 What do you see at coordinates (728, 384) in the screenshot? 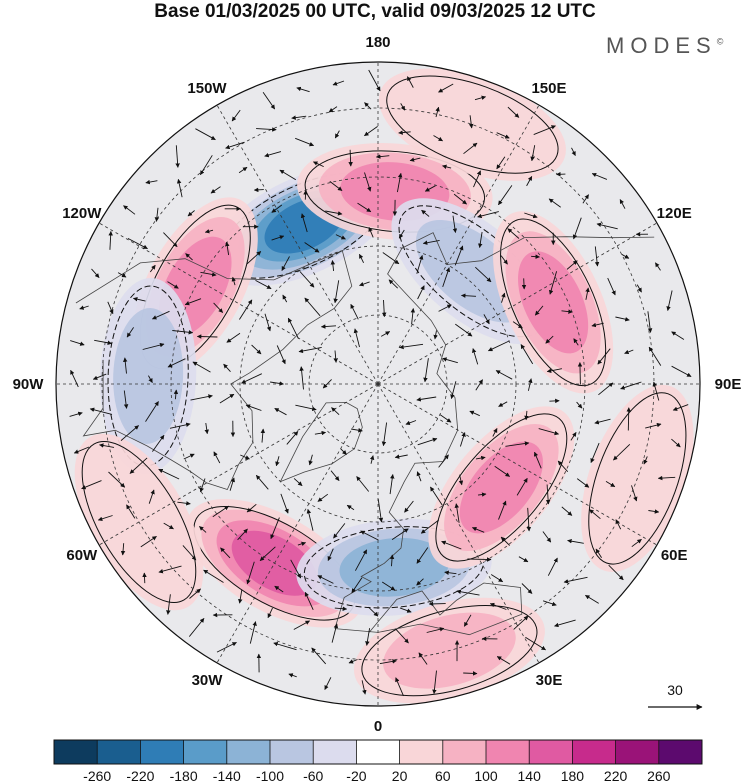
I see `longitude-label-90e: 90E` at bounding box center [728, 384].